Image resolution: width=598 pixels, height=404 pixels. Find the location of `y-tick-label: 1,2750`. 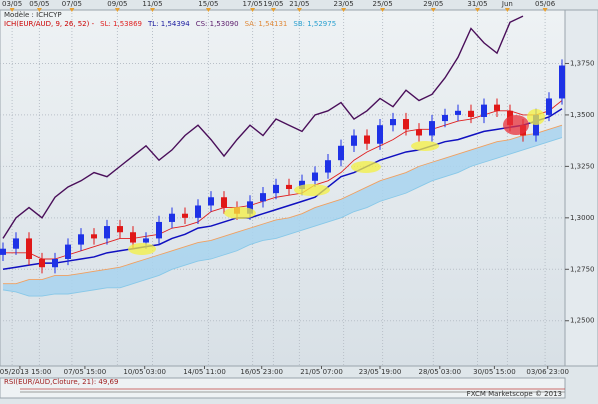

y-tick-label: 1,2750 is located at coordinates (582, 269).